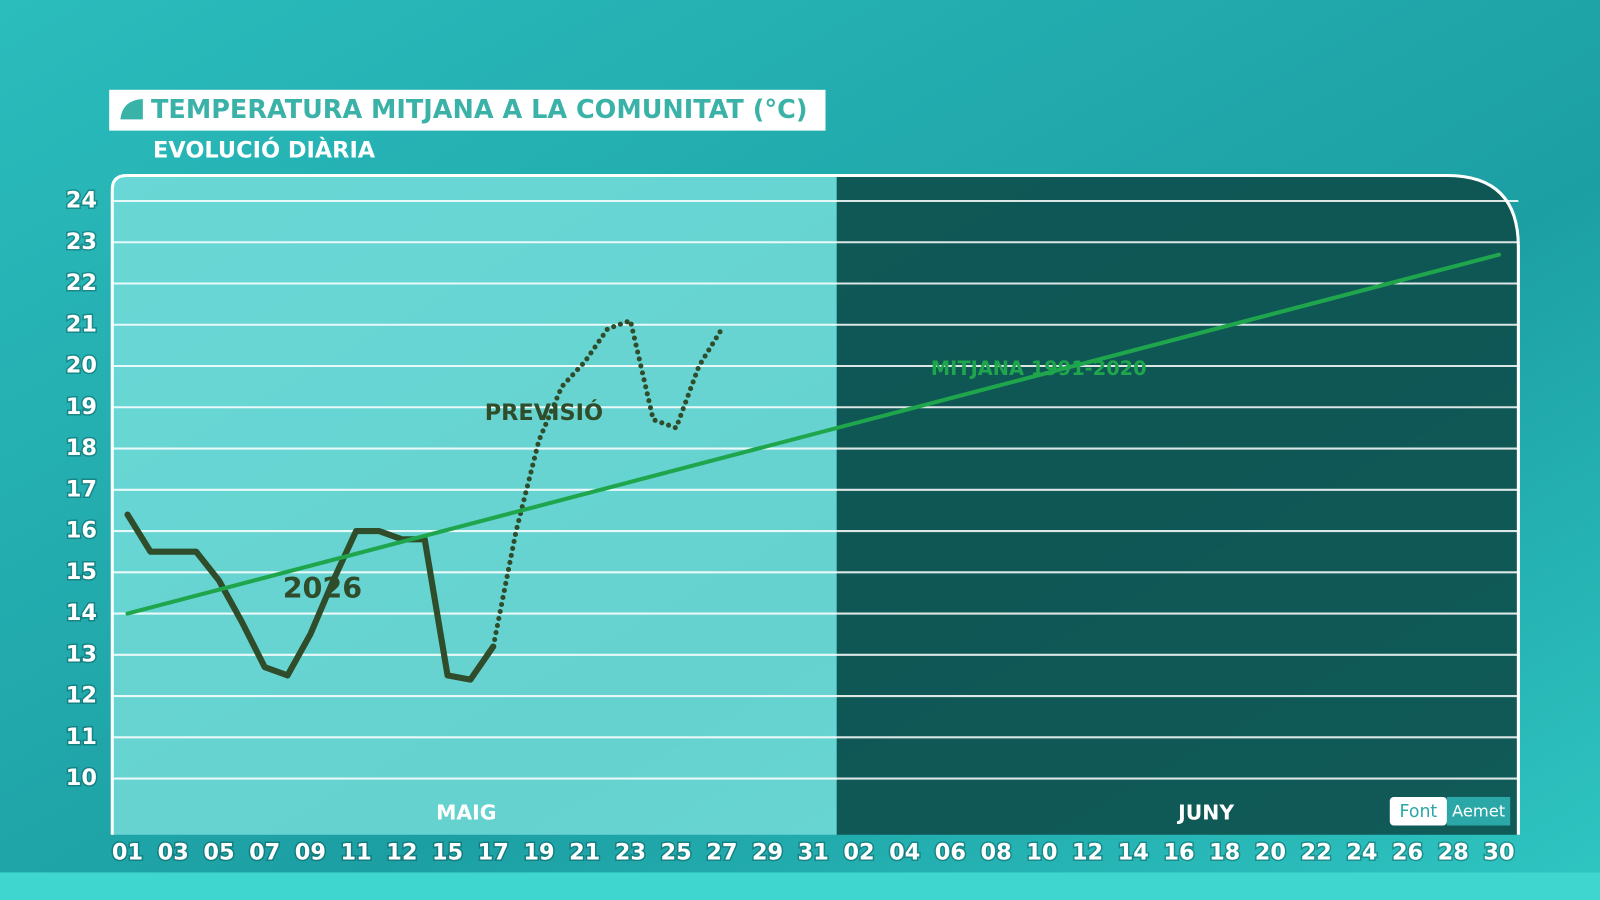  Describe the element at coordinates (264, 150) in the screenshot. I see `chart-subtitle: EVOLUCIÓ DIÀRIA` at that location.